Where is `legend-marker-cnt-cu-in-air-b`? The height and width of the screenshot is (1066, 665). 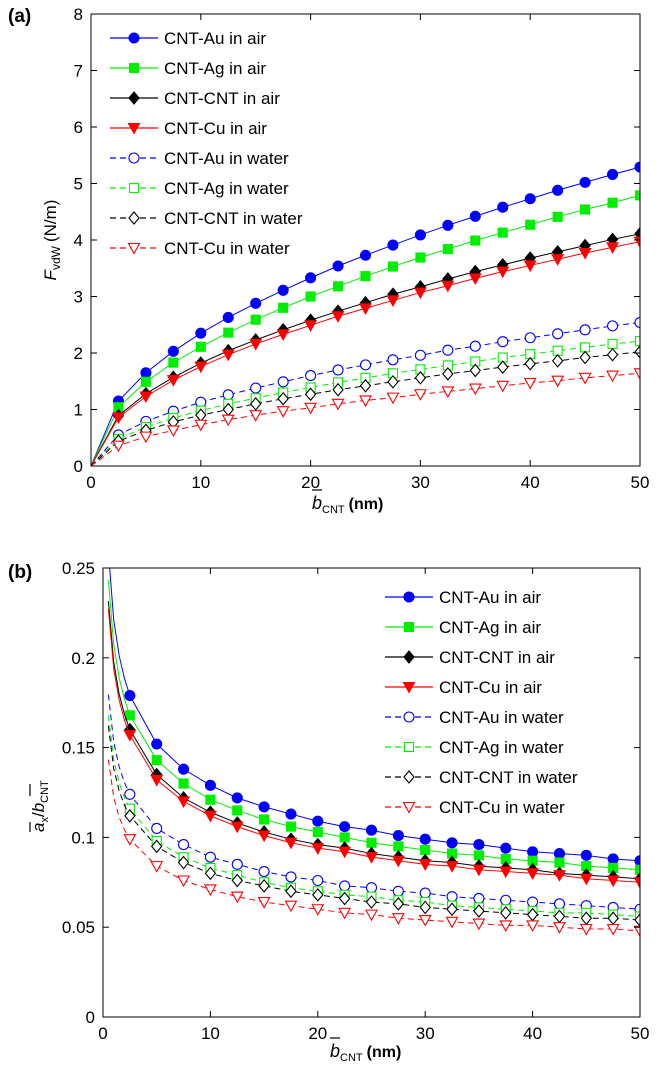 legend-marker-cnt-cu-in-air-b is located at coordinates (409, 687).